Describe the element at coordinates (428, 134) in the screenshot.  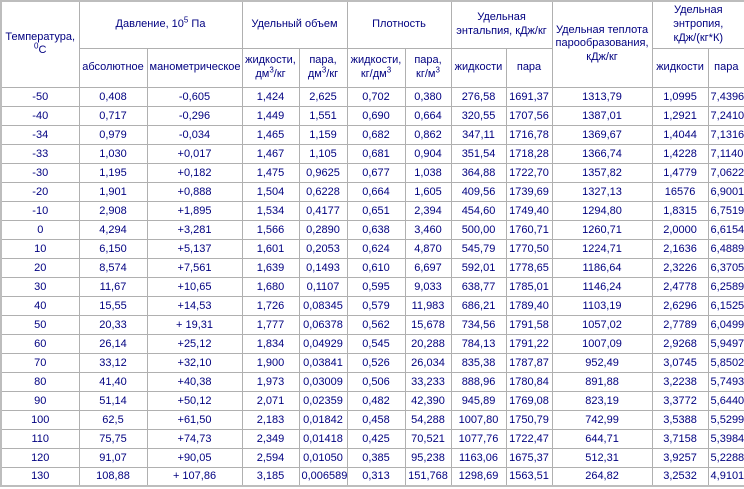
I see `cell-density-vapor: 0,862` at that location.